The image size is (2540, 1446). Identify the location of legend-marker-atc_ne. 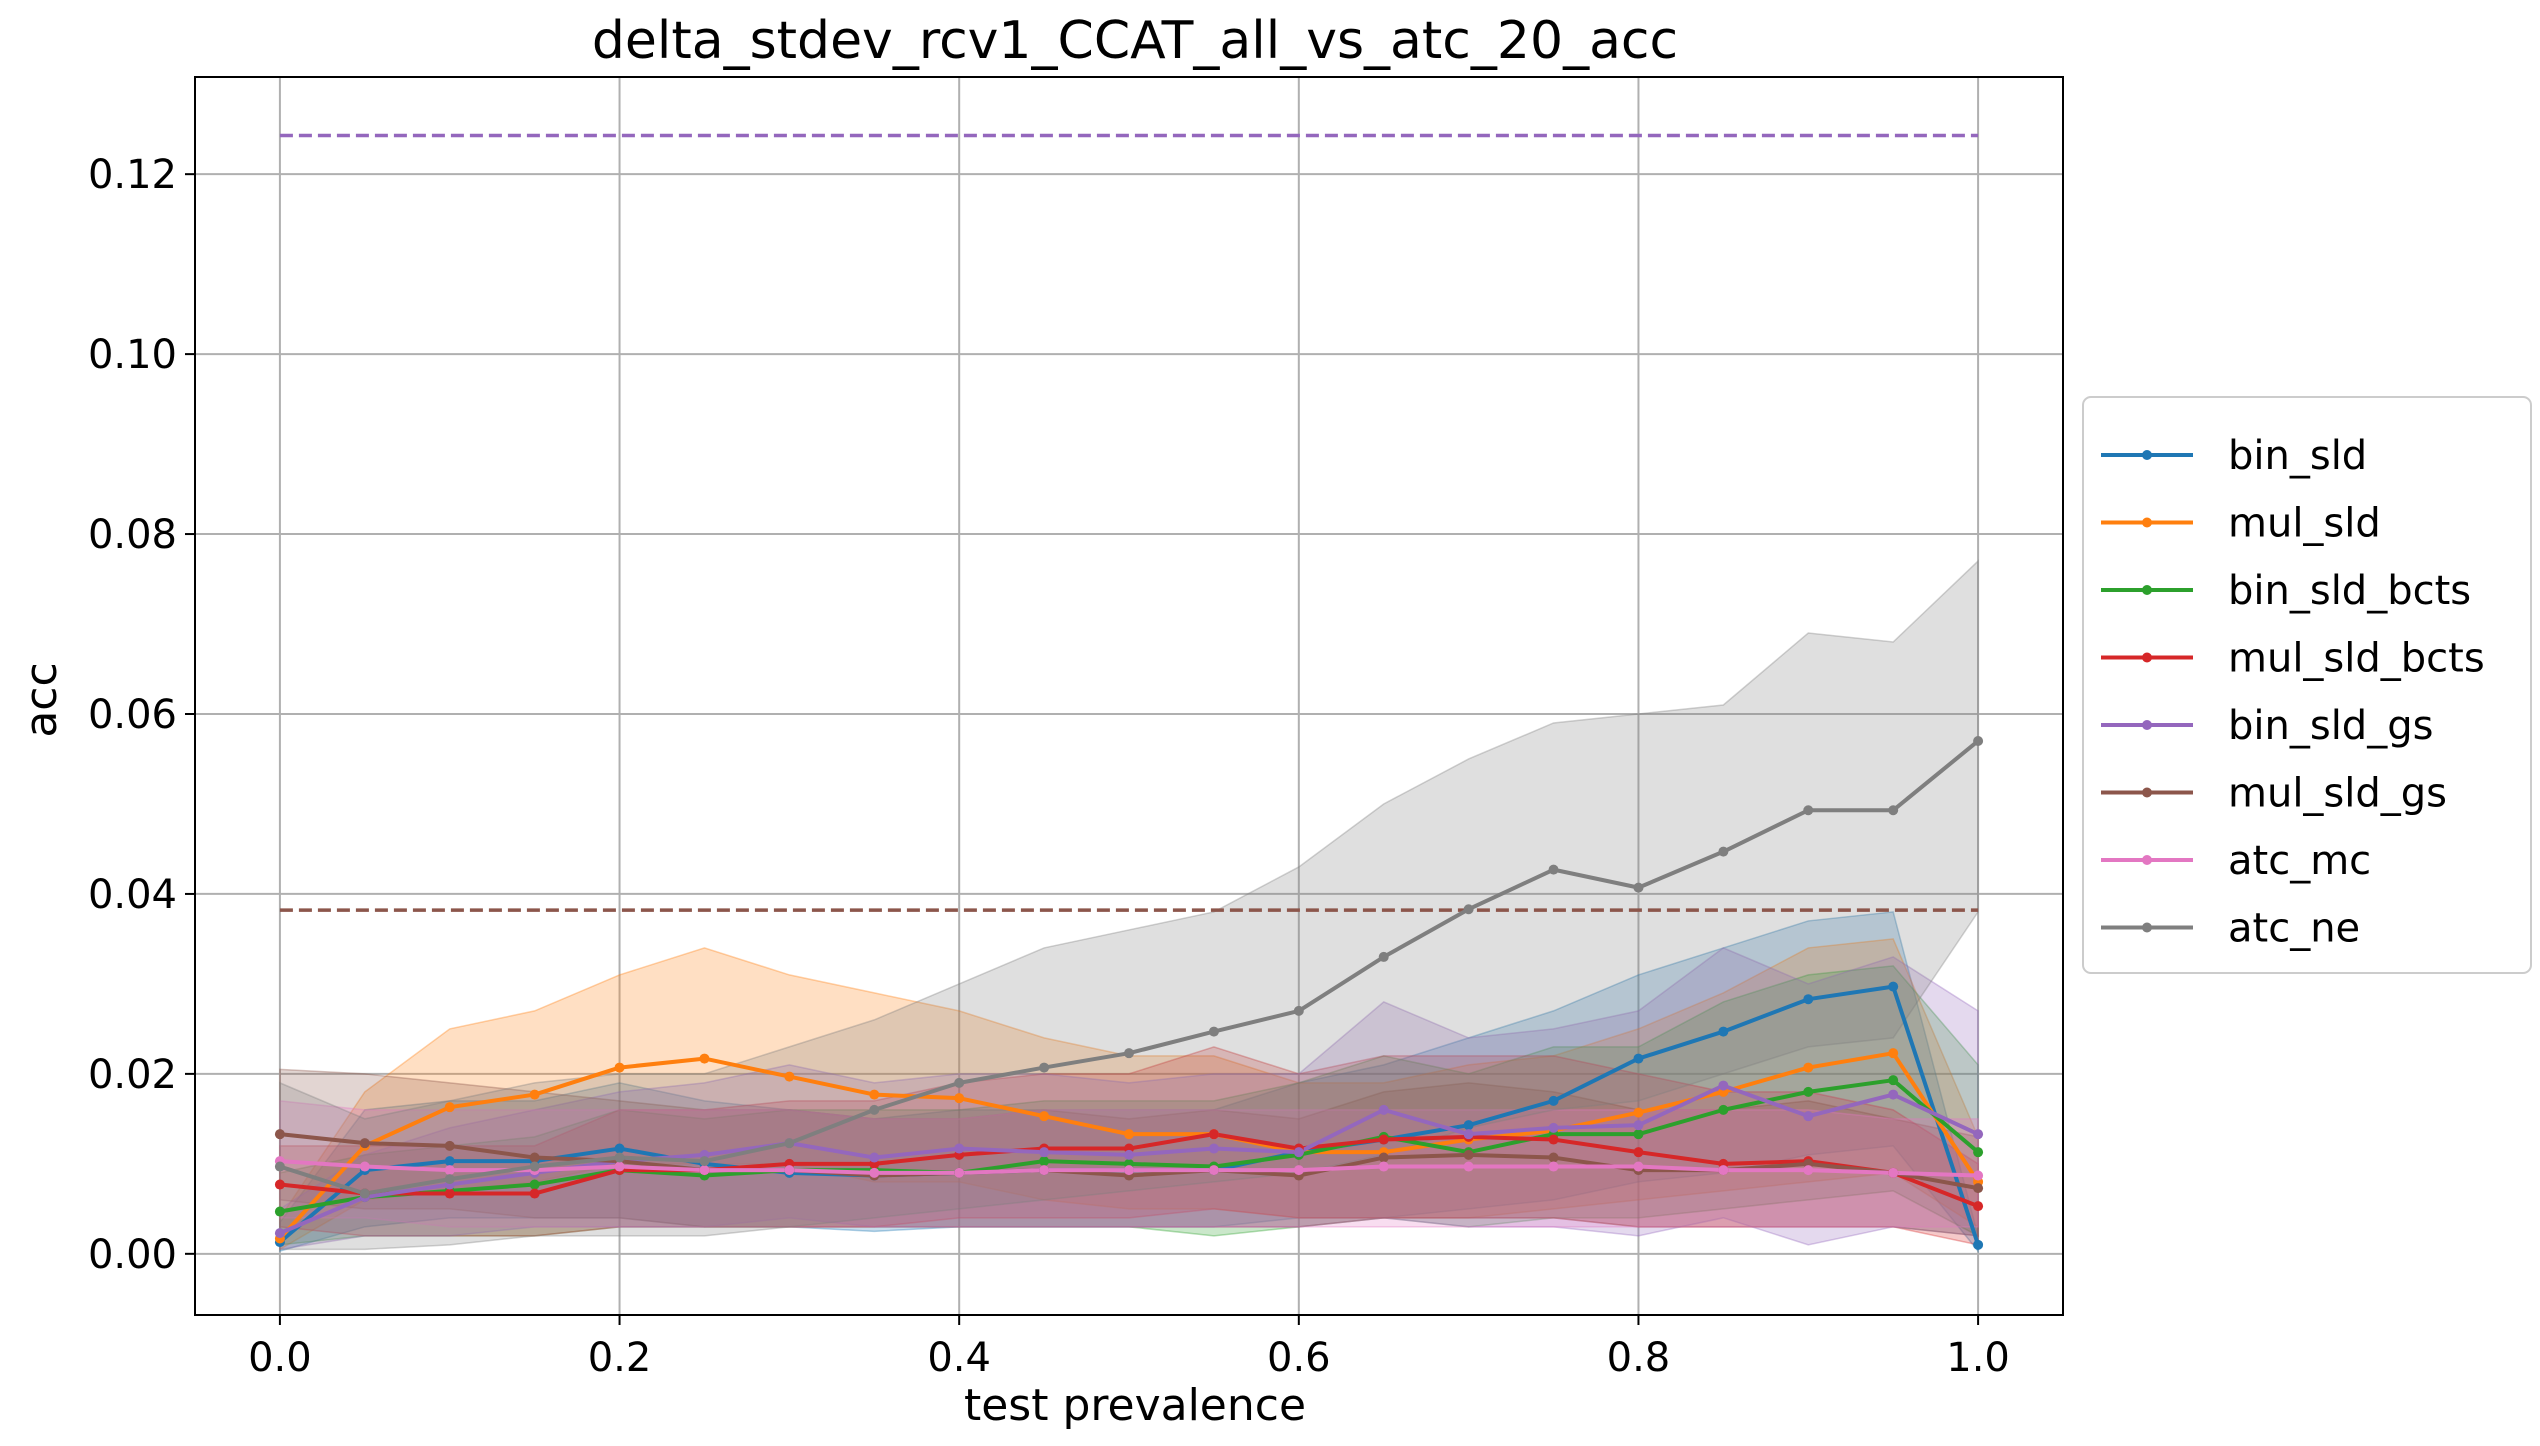
(2147, 927).